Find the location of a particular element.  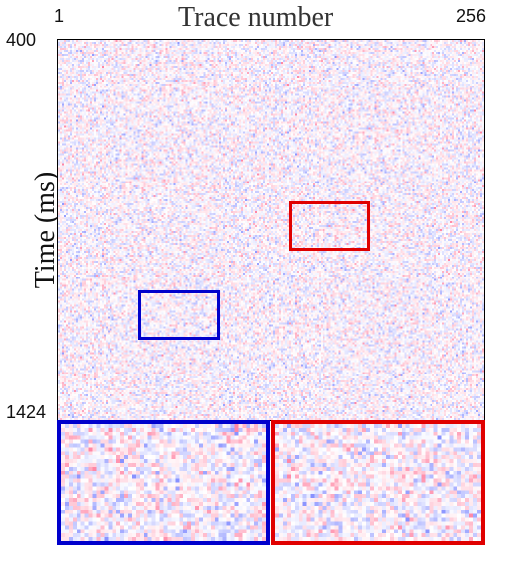

blue-zoom-panel is located at coordinates (163, 482).